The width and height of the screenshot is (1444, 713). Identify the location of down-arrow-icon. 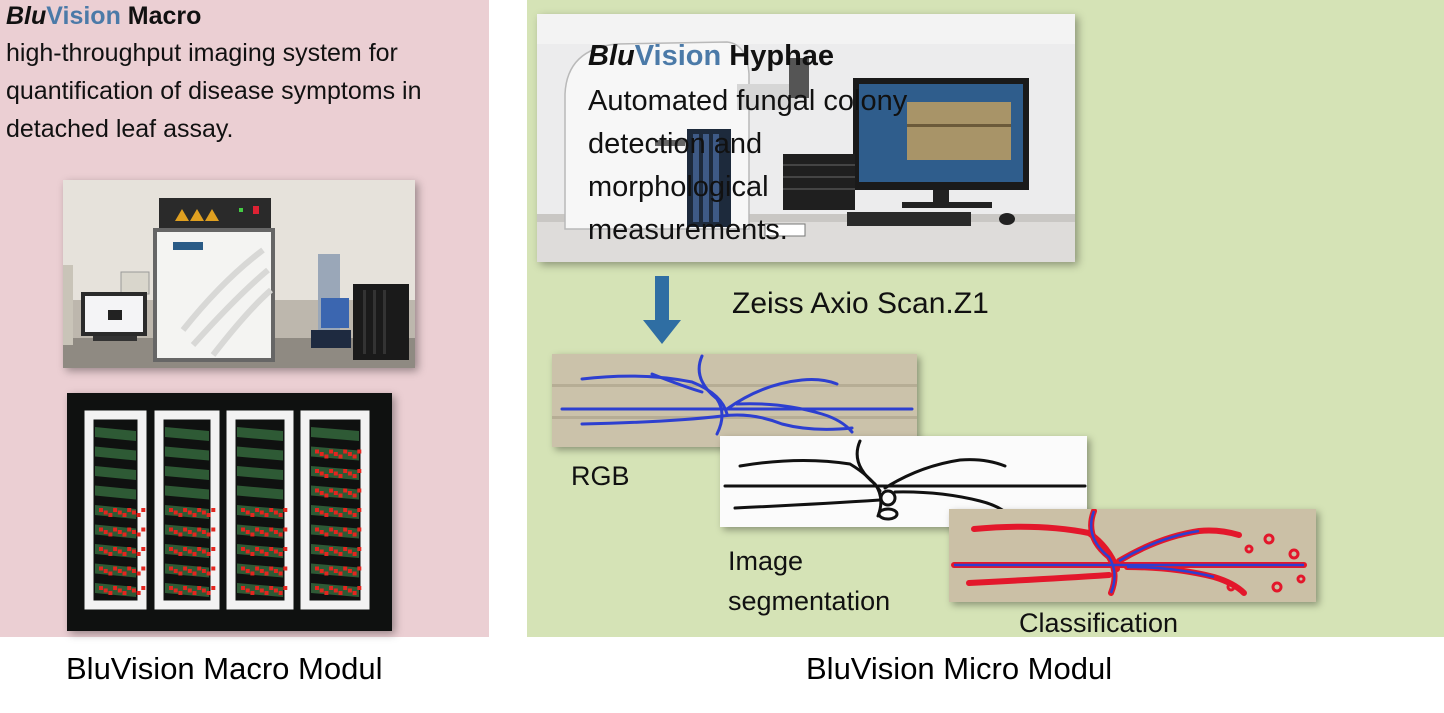
(662, 310).